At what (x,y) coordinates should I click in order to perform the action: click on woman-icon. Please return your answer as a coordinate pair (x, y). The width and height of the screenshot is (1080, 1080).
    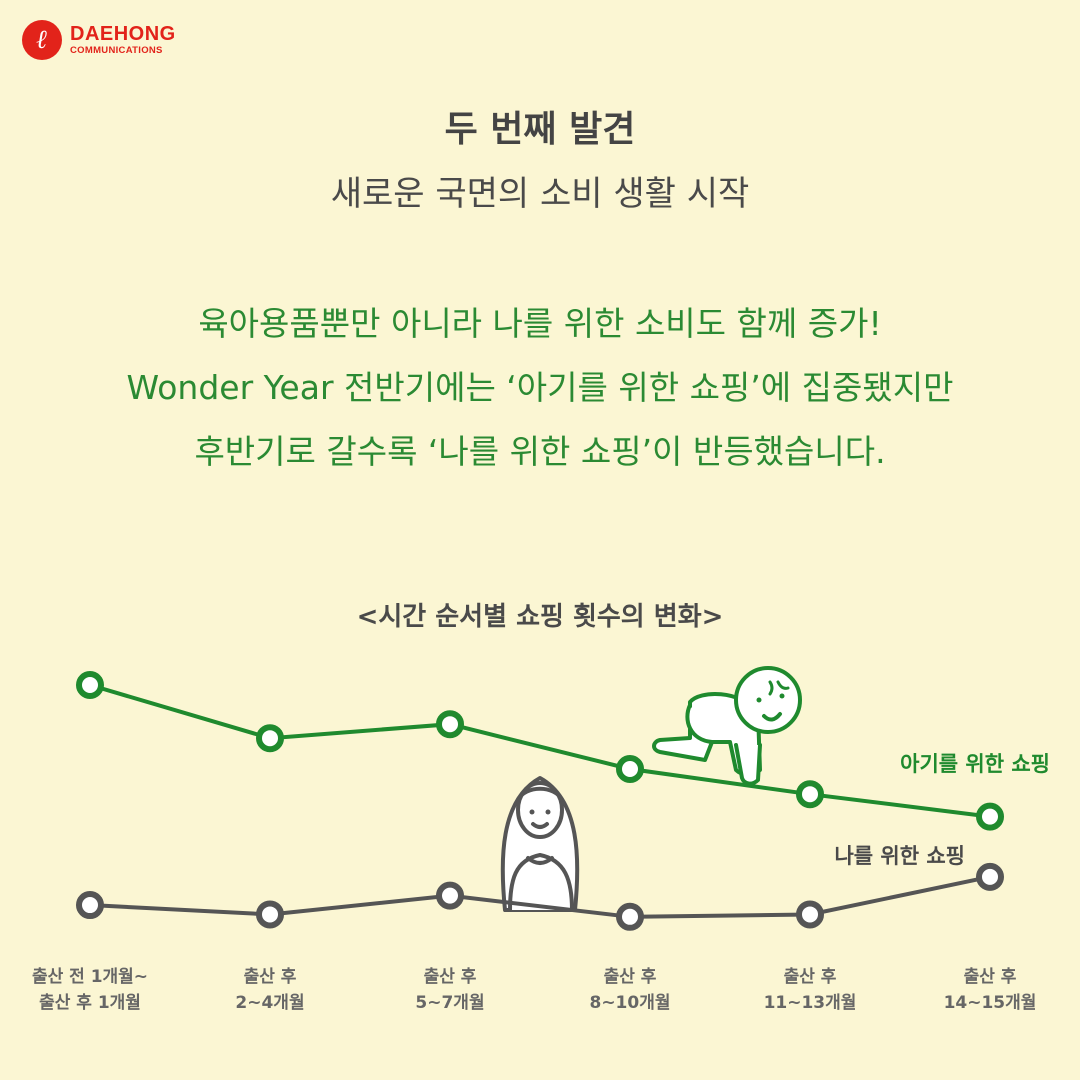
    Looking at the image, I should click on (540, 844).